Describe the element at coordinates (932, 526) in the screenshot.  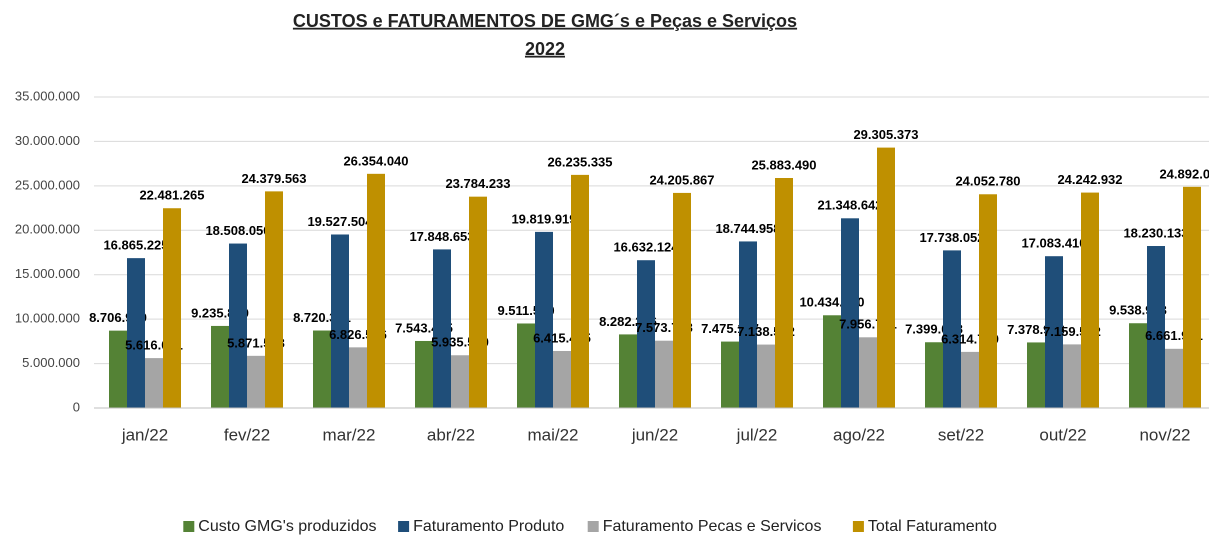
I see `legend-label: Total Faturamento` at that location.